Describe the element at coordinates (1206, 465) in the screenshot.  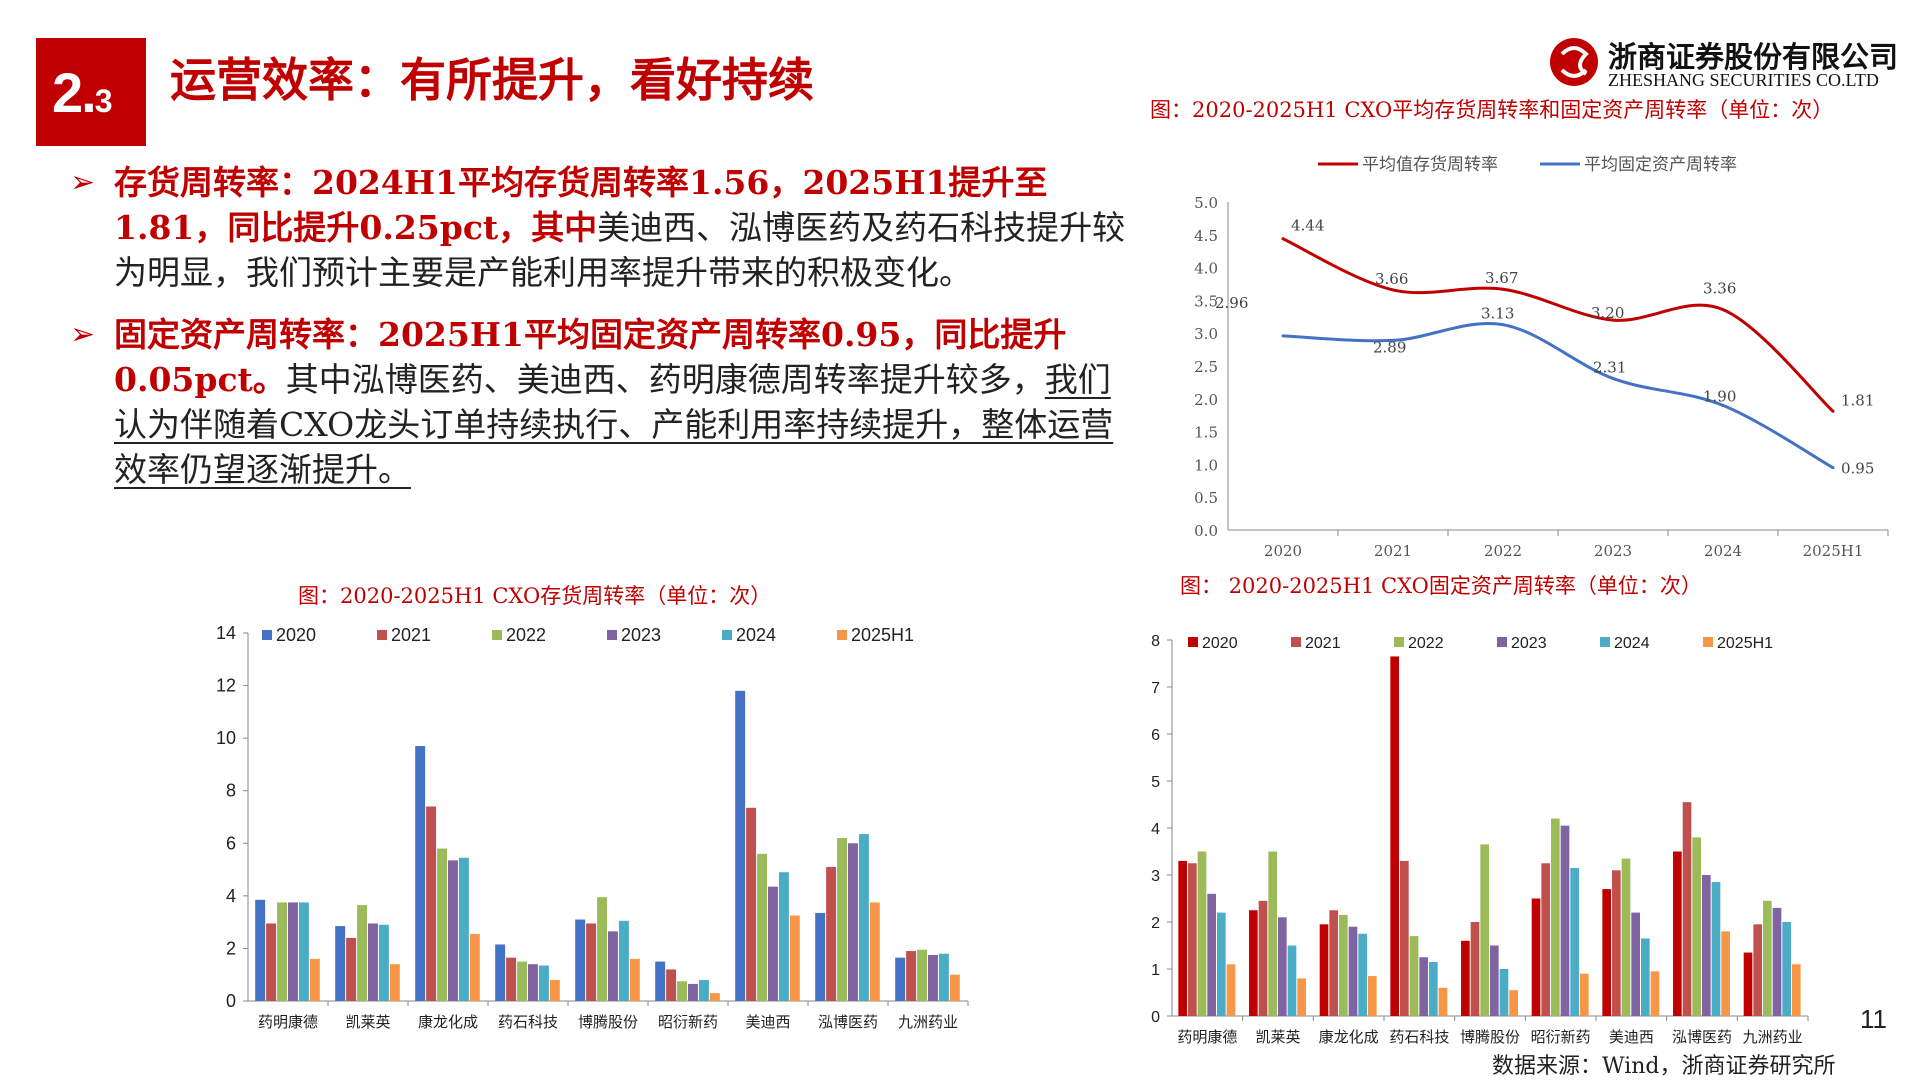
I see `y-tick-label: 1.0` at that location.